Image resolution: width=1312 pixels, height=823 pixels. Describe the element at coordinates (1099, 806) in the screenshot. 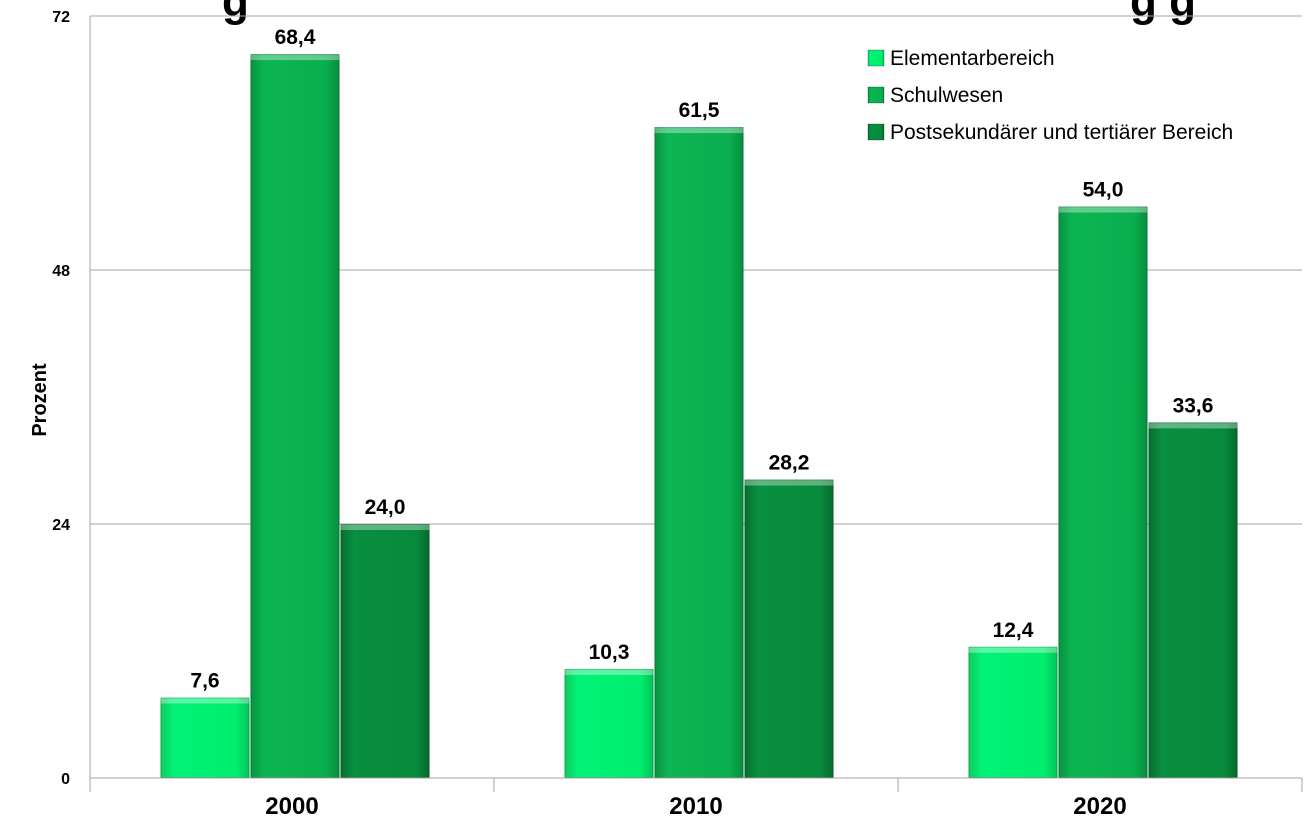

I see `x-tick-label: 2020` at that location.